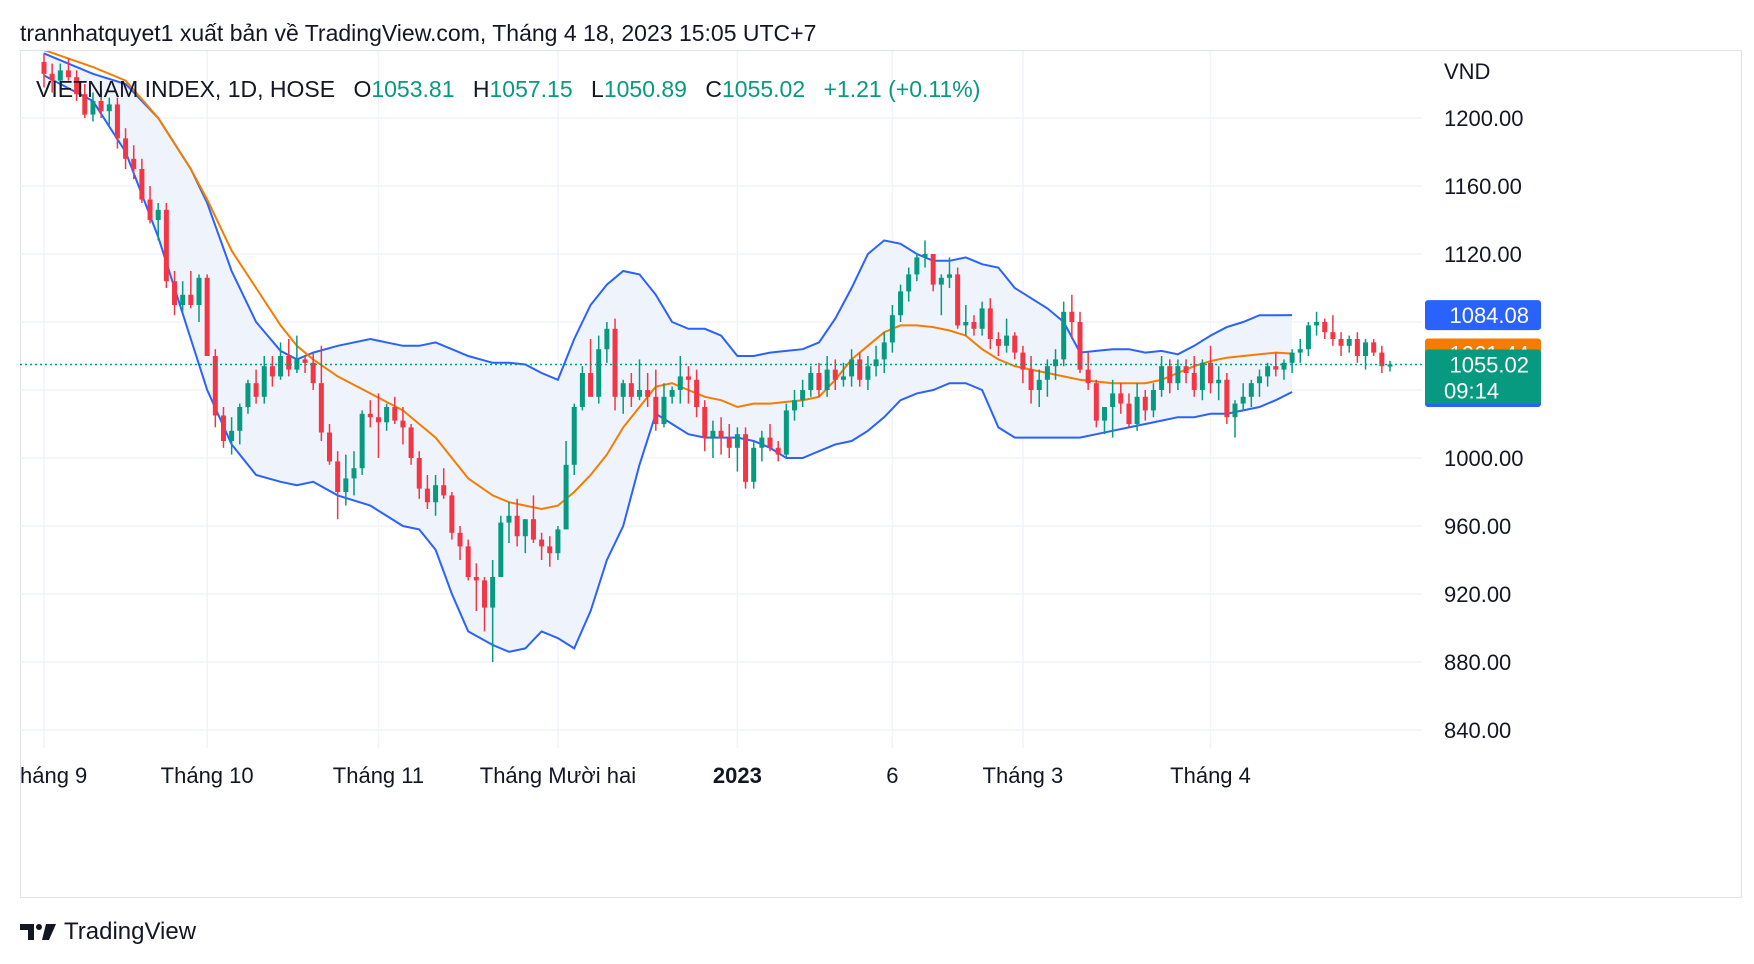 The height and width of the screenshot is (964, 1754). Describe the element at coordinates (1467, 71) in the screenshot. I see `currency-label: VND` at that location.